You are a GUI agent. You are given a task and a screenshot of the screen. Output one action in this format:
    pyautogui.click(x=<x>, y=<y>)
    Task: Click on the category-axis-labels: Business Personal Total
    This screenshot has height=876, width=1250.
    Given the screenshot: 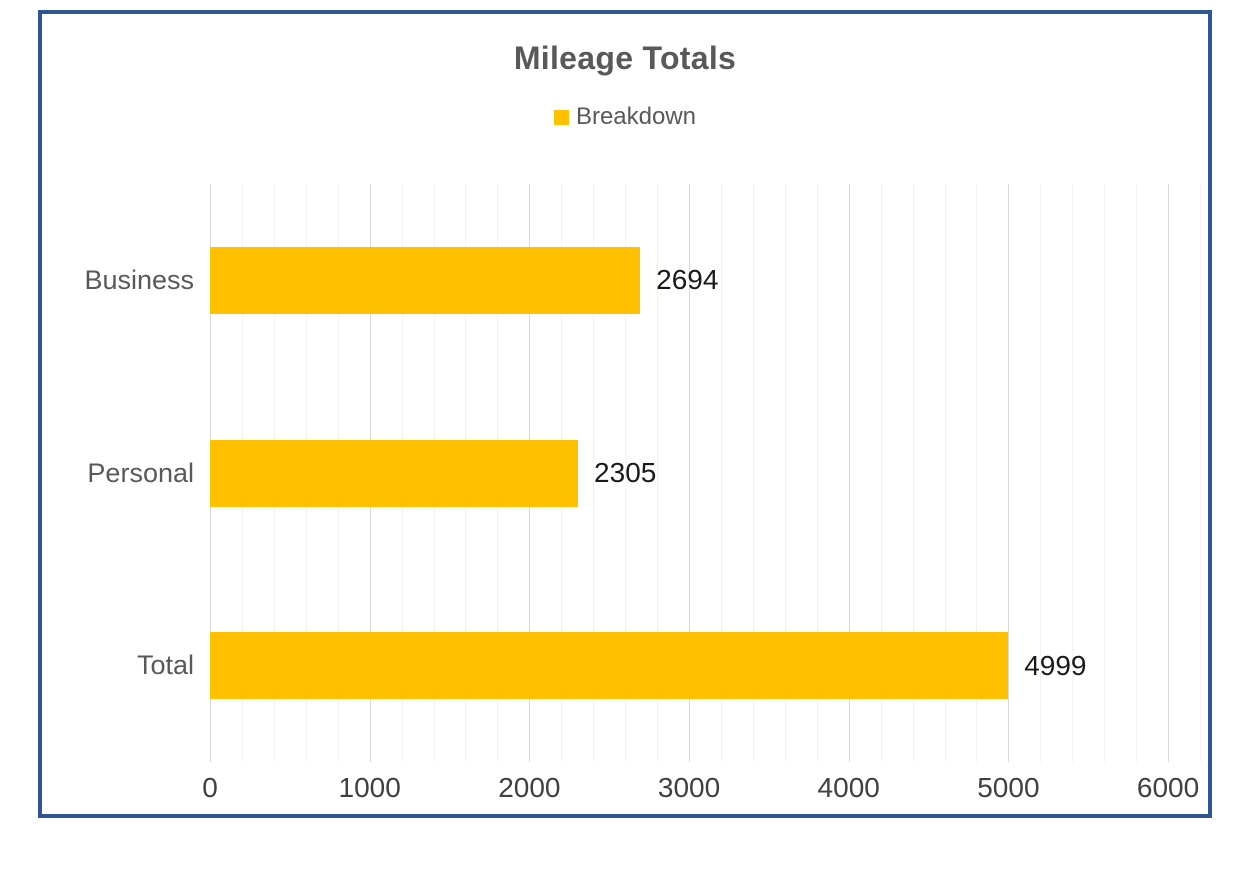 What is the action you would take?
    pyautogui.click(x=118, y=473)
    